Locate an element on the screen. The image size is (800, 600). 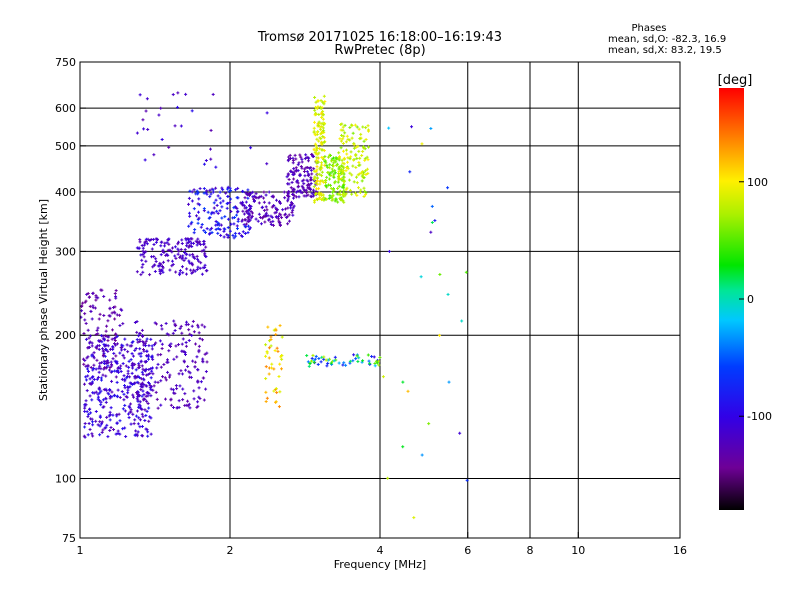
colorbar-ticks: 100 0 -100 is located at coordinates (755, 299).